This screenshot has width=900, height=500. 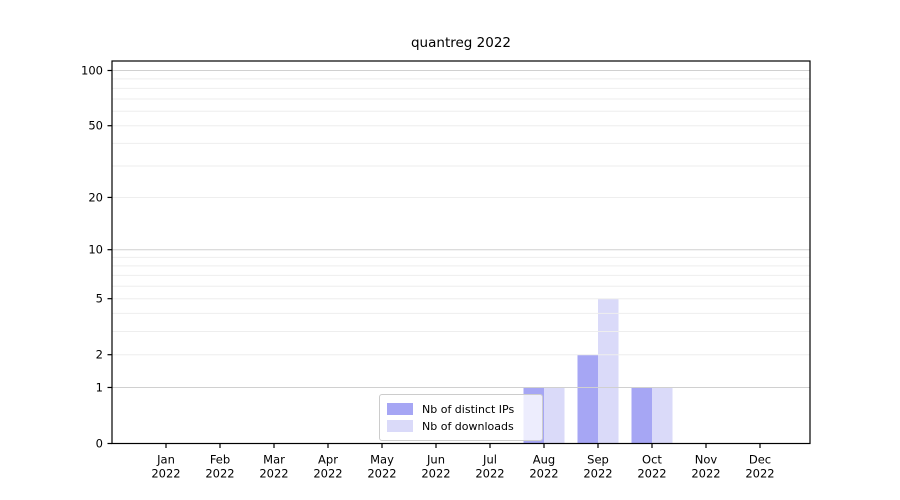 What do you see at coordinates (652, 460) in the screenshot?
I see `x-tick-label-month: Oct` at bounding box center [652, 460].